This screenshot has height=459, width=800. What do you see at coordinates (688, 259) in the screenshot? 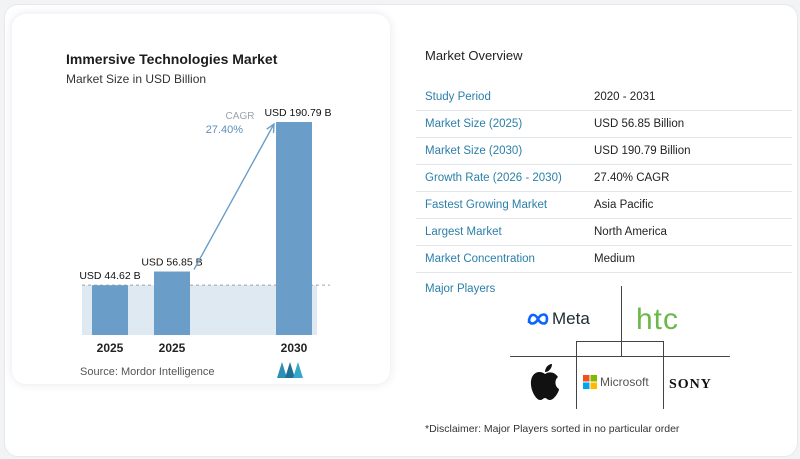
I see `overview-value: Medium` at bounding box center [688, 259].